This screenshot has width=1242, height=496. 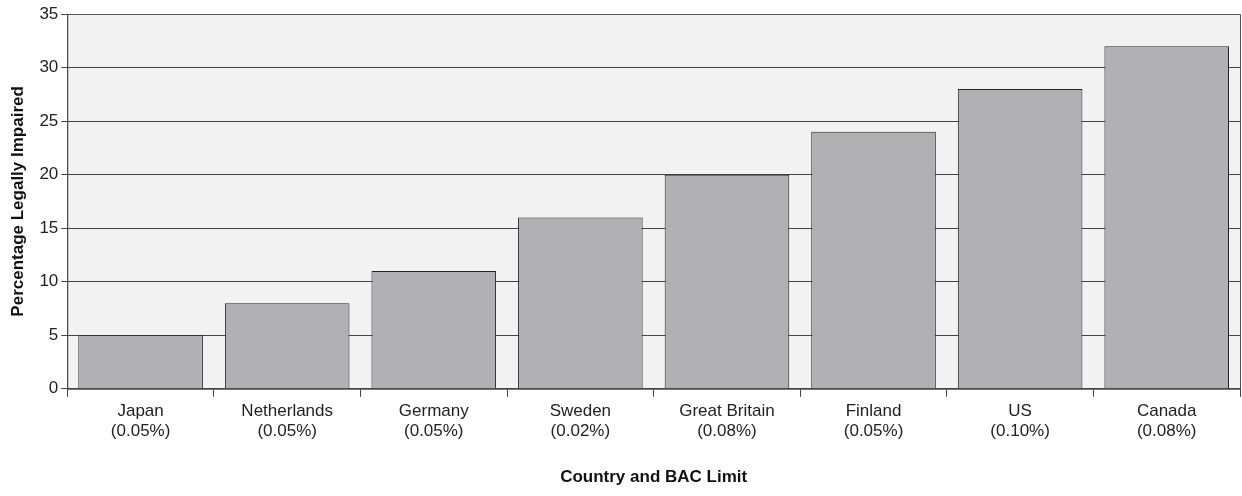 What do you see at coordinates (53, 388) in the screenshot?
I see `y-tick-label: 0` at bounding box center [53, 388].